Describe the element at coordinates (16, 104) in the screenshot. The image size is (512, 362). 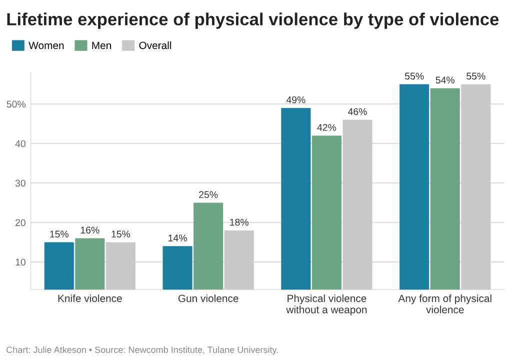
I see `y-tick-label: 50%` at that location.